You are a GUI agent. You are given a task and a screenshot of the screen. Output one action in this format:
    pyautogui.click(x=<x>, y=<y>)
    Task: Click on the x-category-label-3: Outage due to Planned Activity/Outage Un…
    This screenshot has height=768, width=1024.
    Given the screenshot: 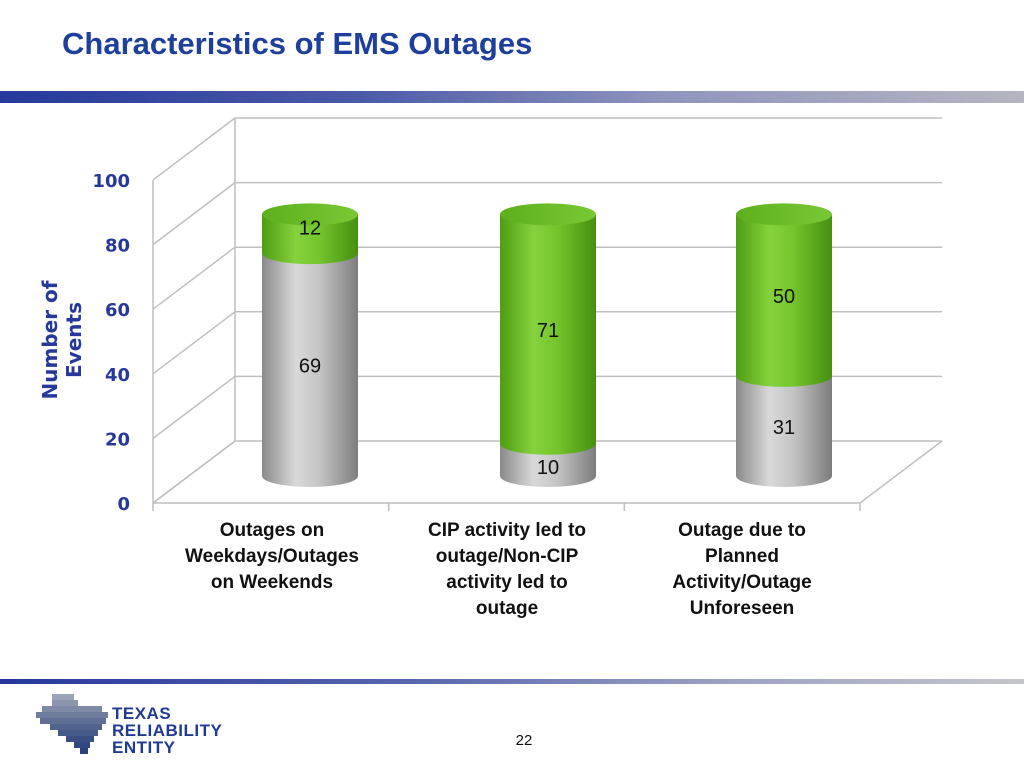 What is the action you would take?
    pyautogui.click(x=742, y=569)
    